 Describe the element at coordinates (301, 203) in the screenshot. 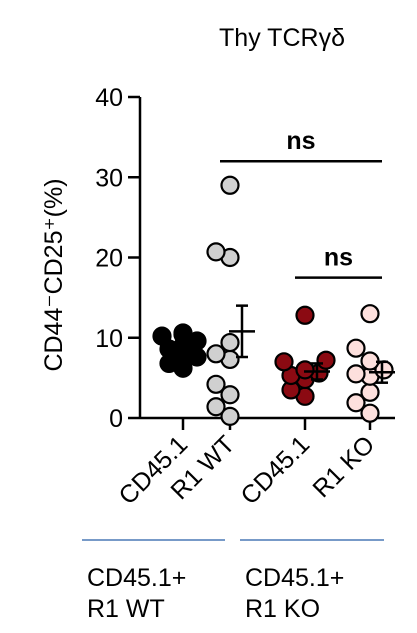

I see `significance-annotations: ns ns` at that location.